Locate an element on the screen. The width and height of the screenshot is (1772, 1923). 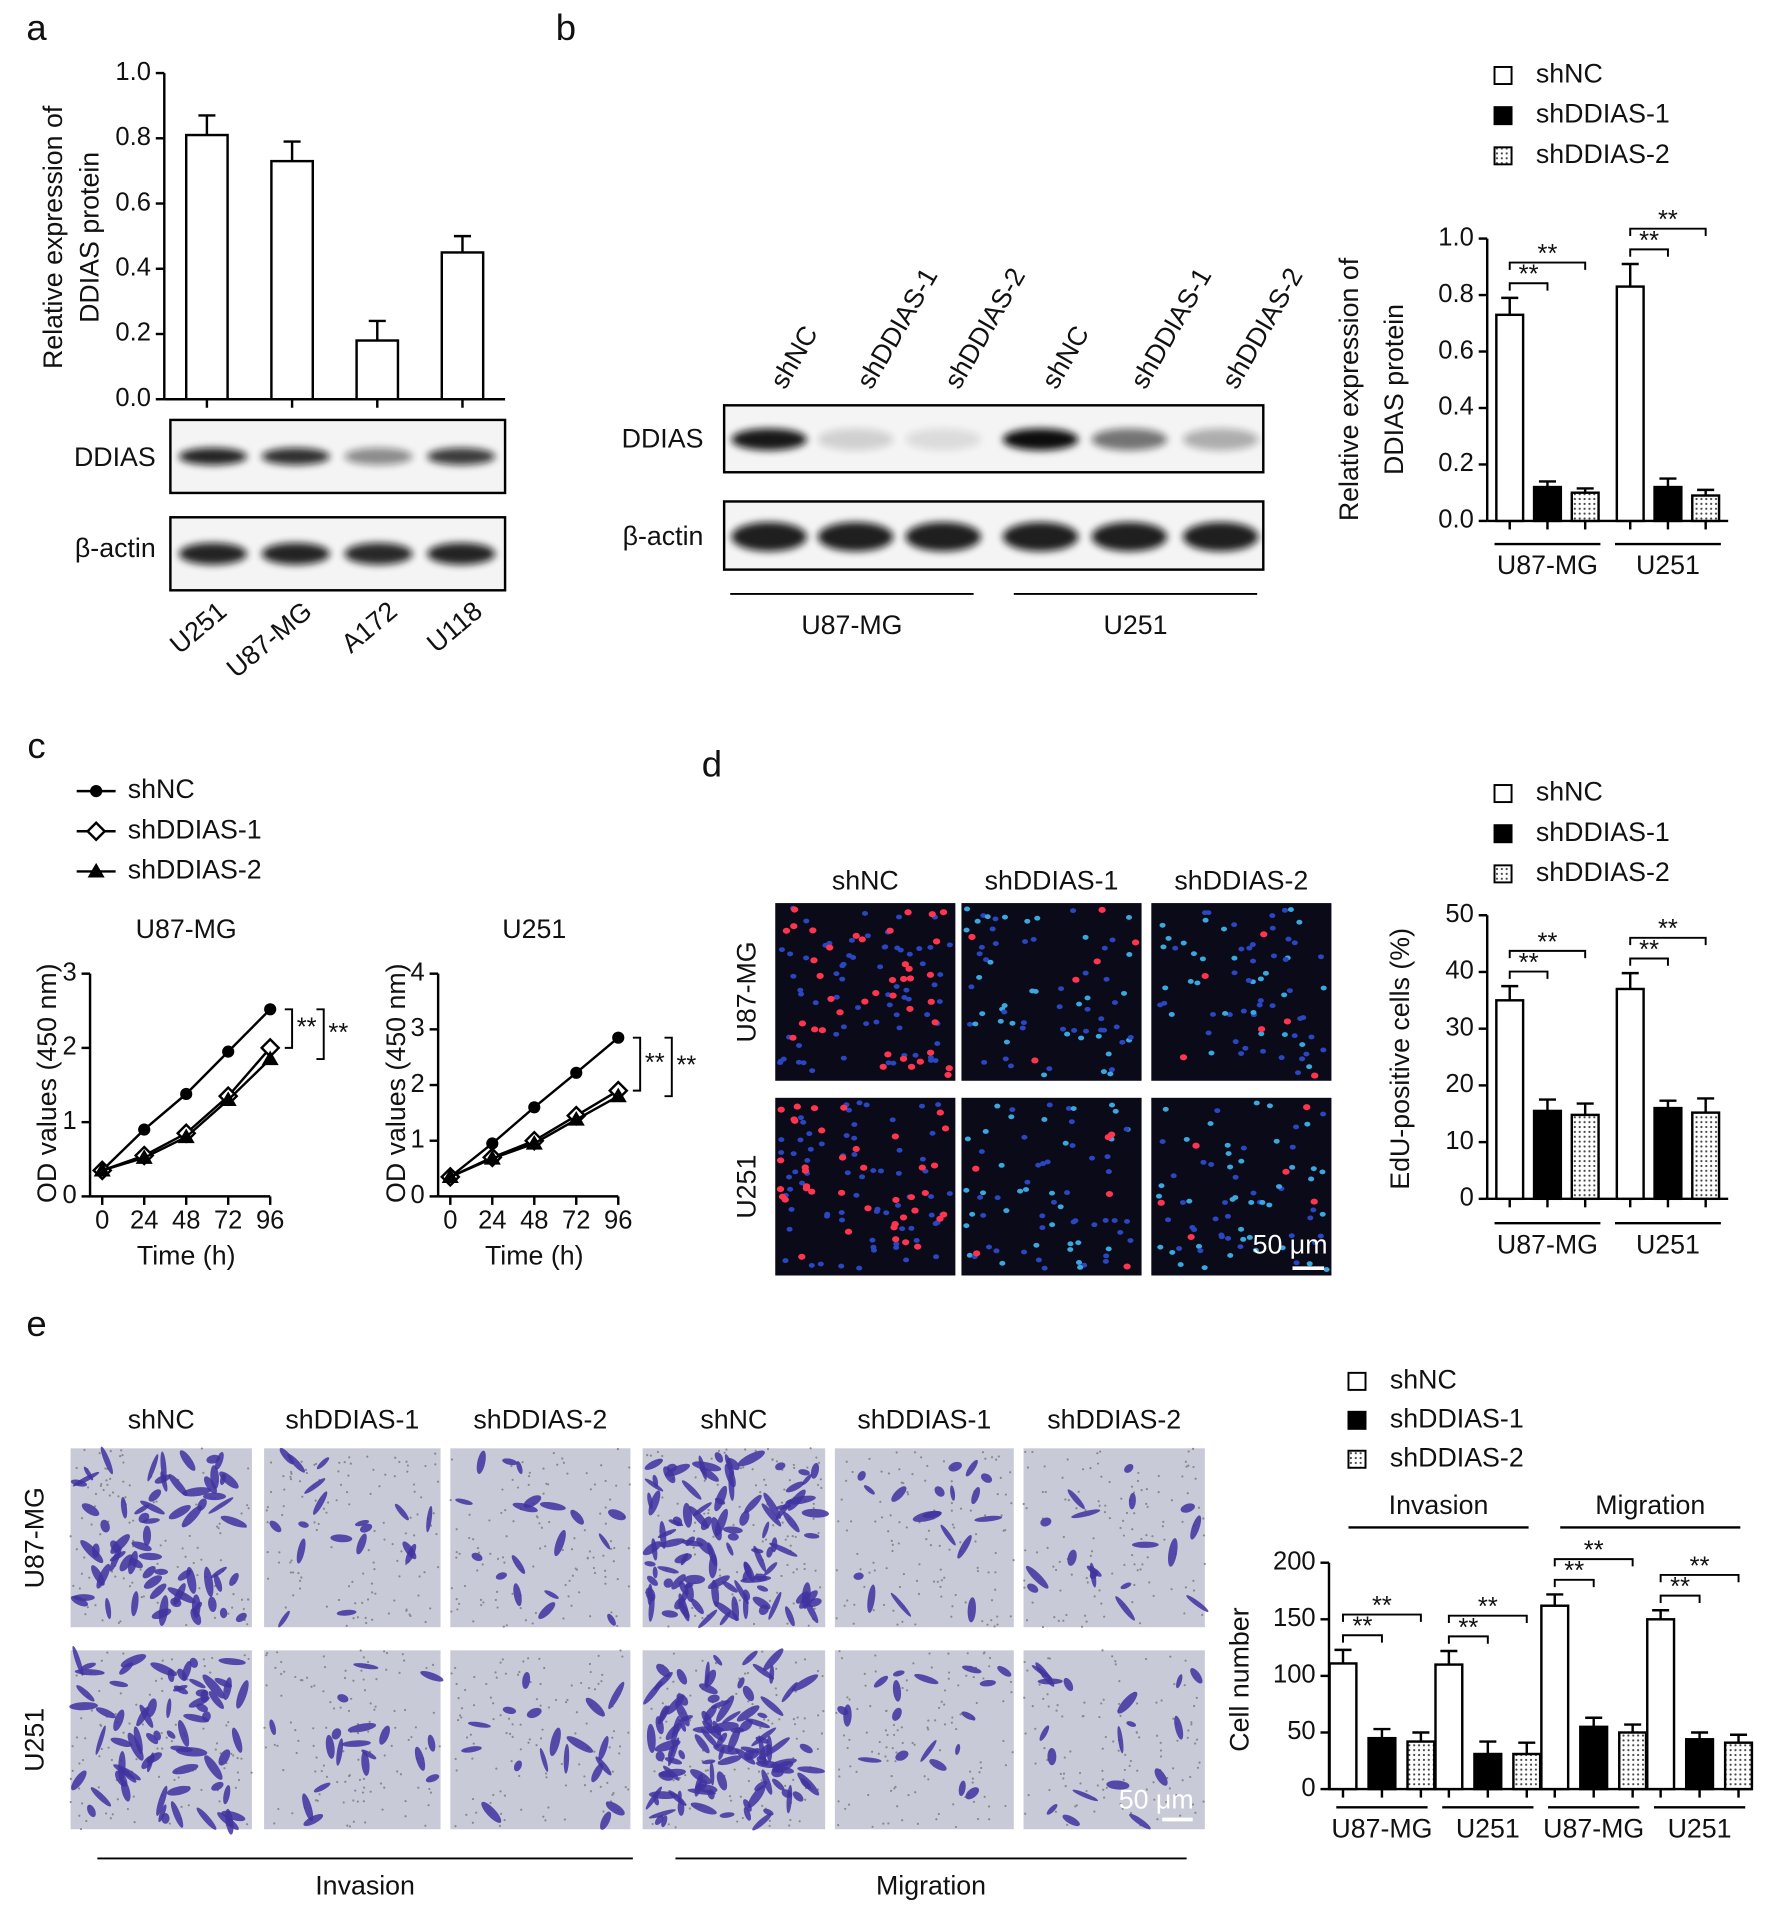
significance-label: ** is located at coordinates (1468, 1628).